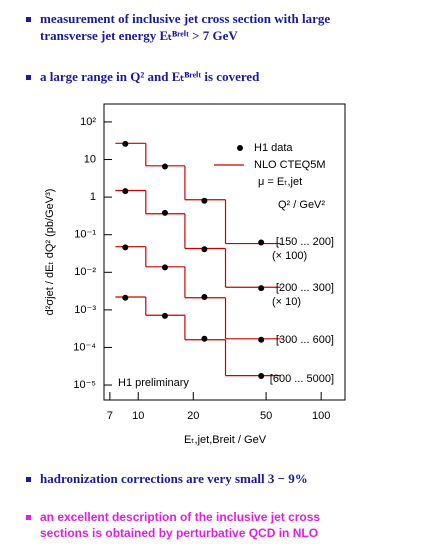 The image size is (425, 550). I want to click on x-axis-label: Eₜ,jet,Breit / GeV, so click(225, 440).